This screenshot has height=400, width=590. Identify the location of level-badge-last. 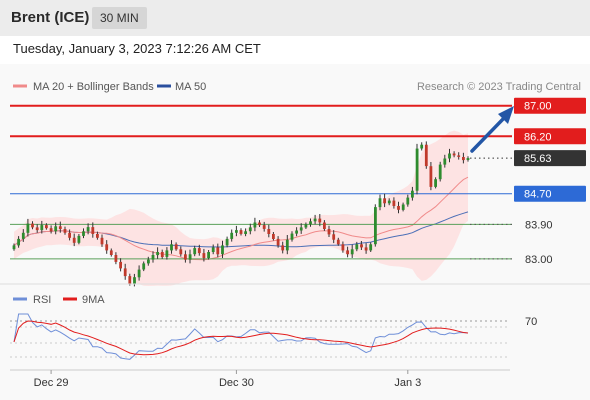
(550, 158).